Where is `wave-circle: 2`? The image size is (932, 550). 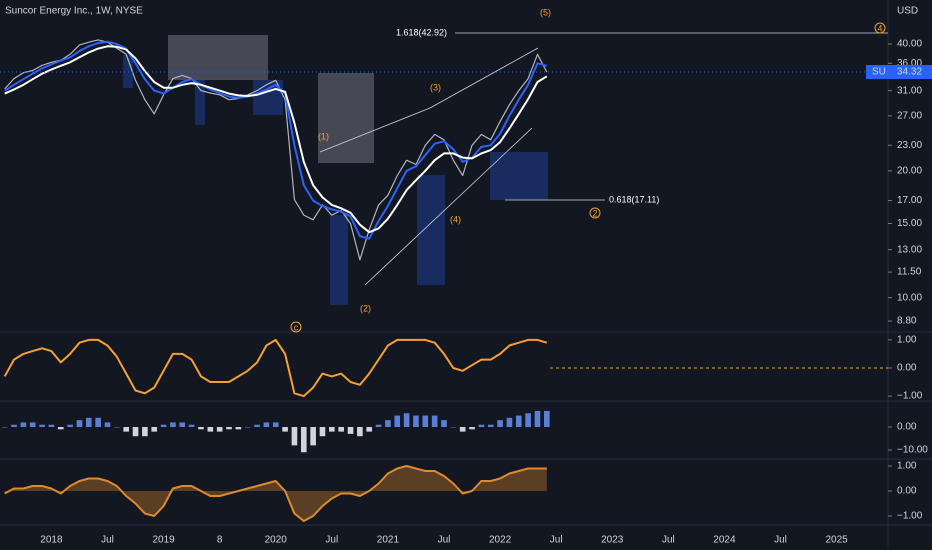
wave-circle: 2 is located at coordinates (594, 213).